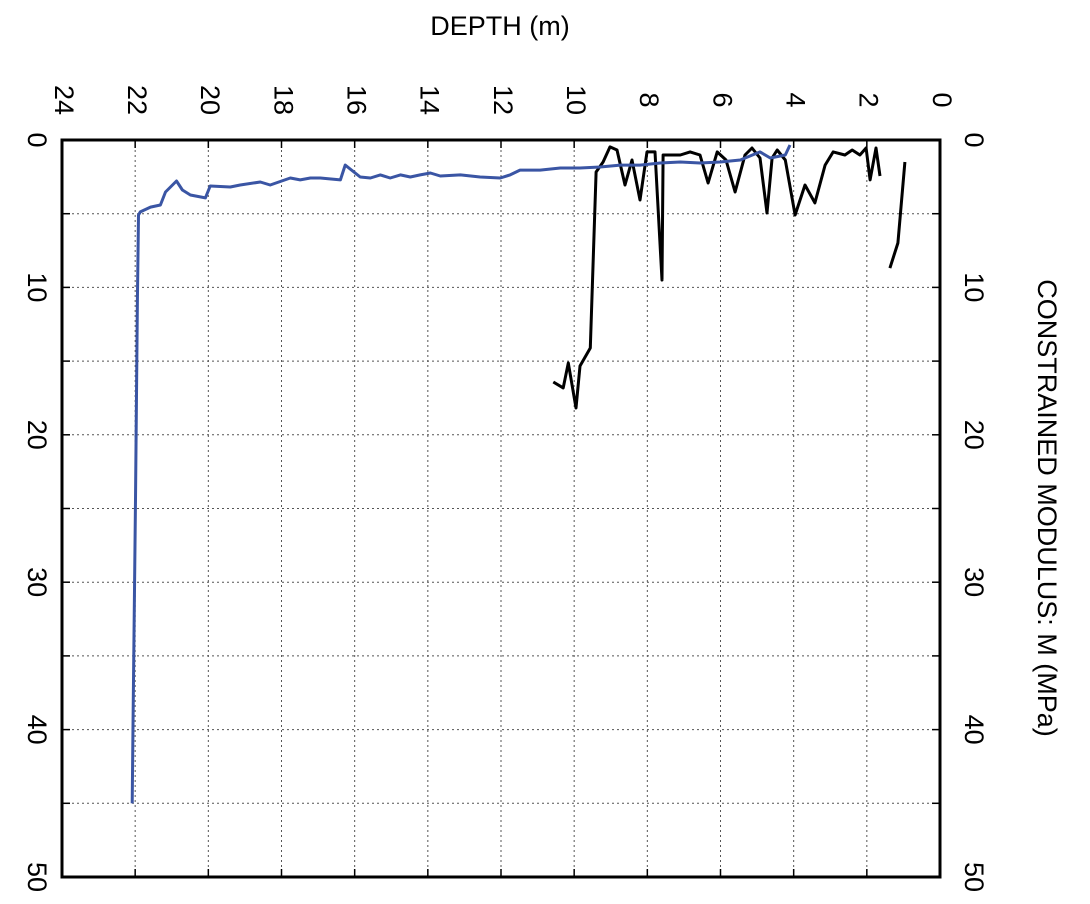  I want to click on x-tick-label: 18, so click(283, 100).